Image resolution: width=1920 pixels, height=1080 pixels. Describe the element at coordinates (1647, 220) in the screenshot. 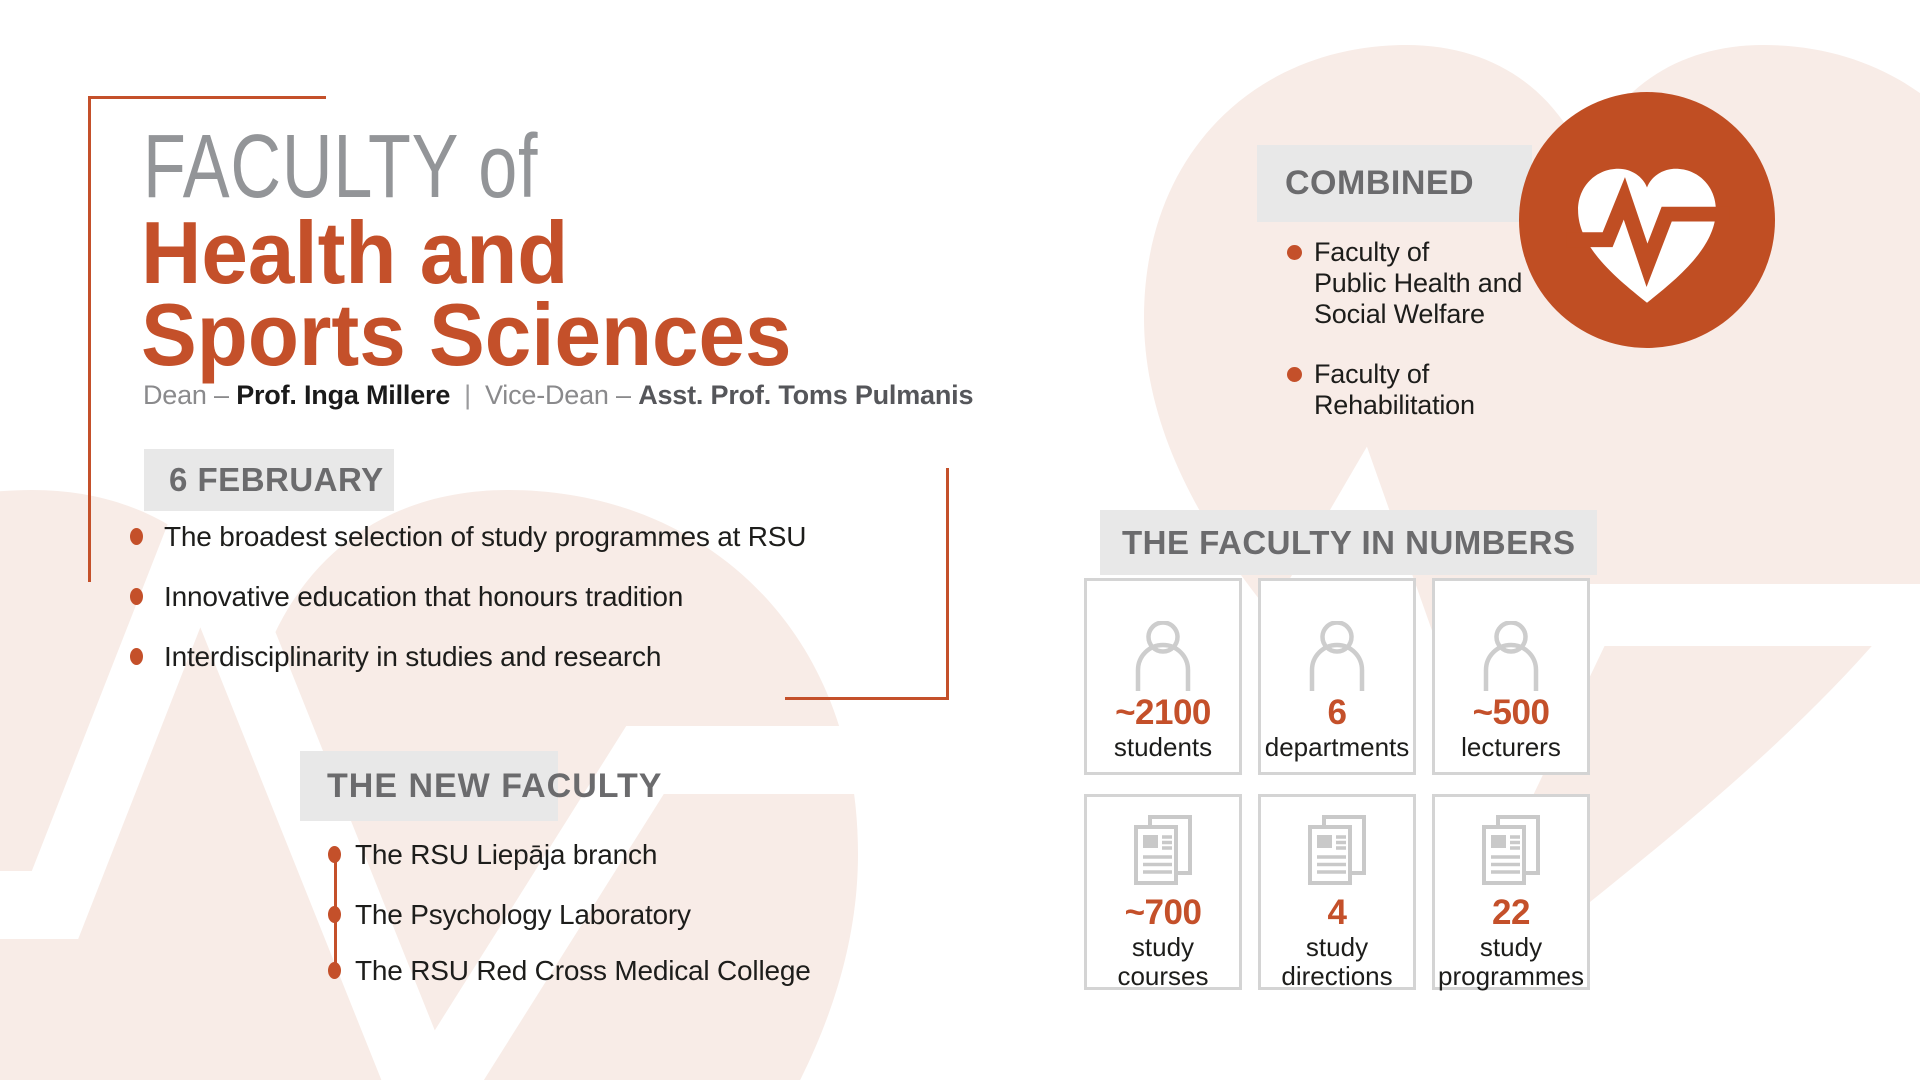

I see `heartbeat-icon` at that location.